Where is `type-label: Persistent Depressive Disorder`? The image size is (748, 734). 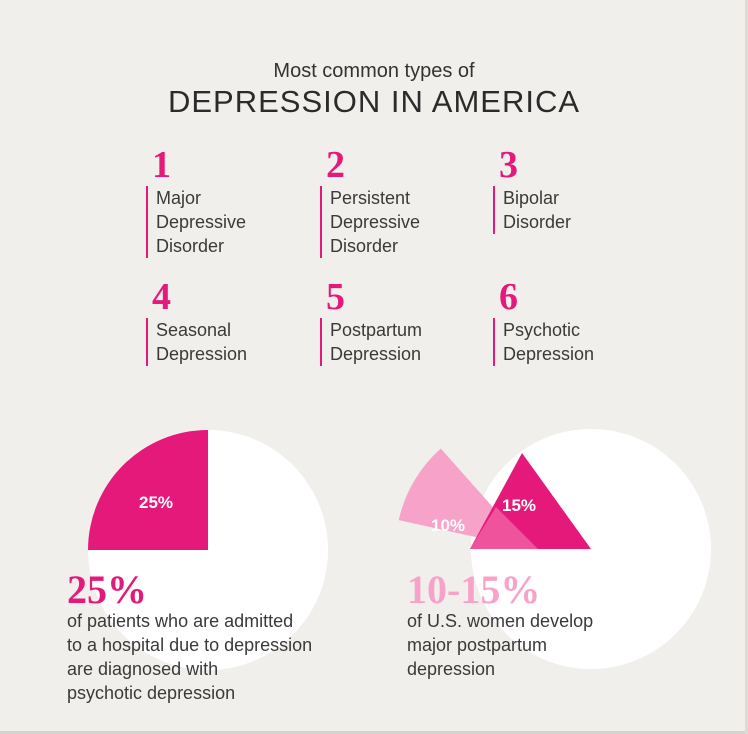
type-label: Persistent Depressive Disorder is located at coordinates (405, 222).